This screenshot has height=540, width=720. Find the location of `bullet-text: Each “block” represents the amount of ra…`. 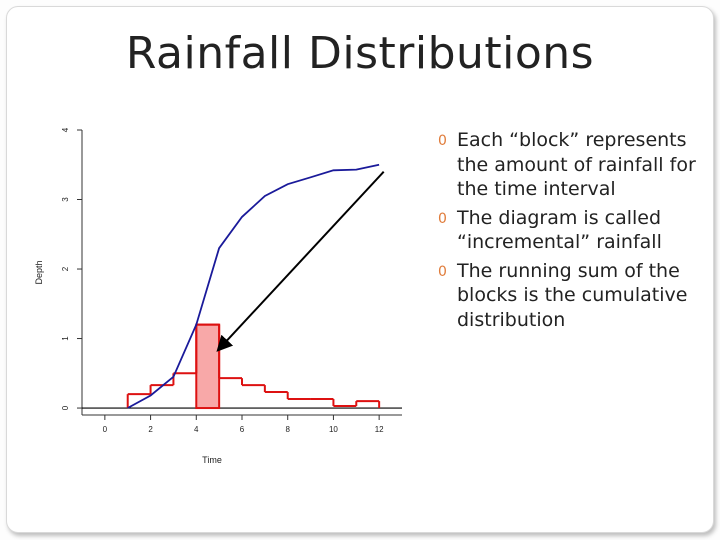

bullet-text: Each “block” represents the amount of ra… is located at coordinates (576, 164).